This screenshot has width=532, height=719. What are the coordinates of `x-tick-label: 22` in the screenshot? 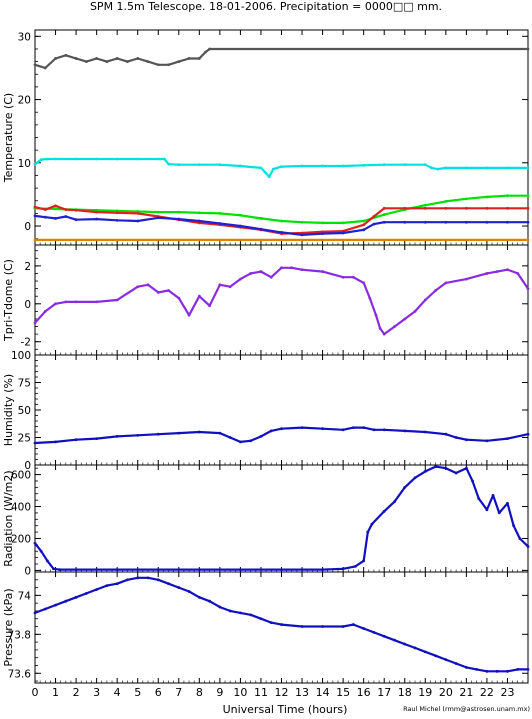 It's located at (487, 692).